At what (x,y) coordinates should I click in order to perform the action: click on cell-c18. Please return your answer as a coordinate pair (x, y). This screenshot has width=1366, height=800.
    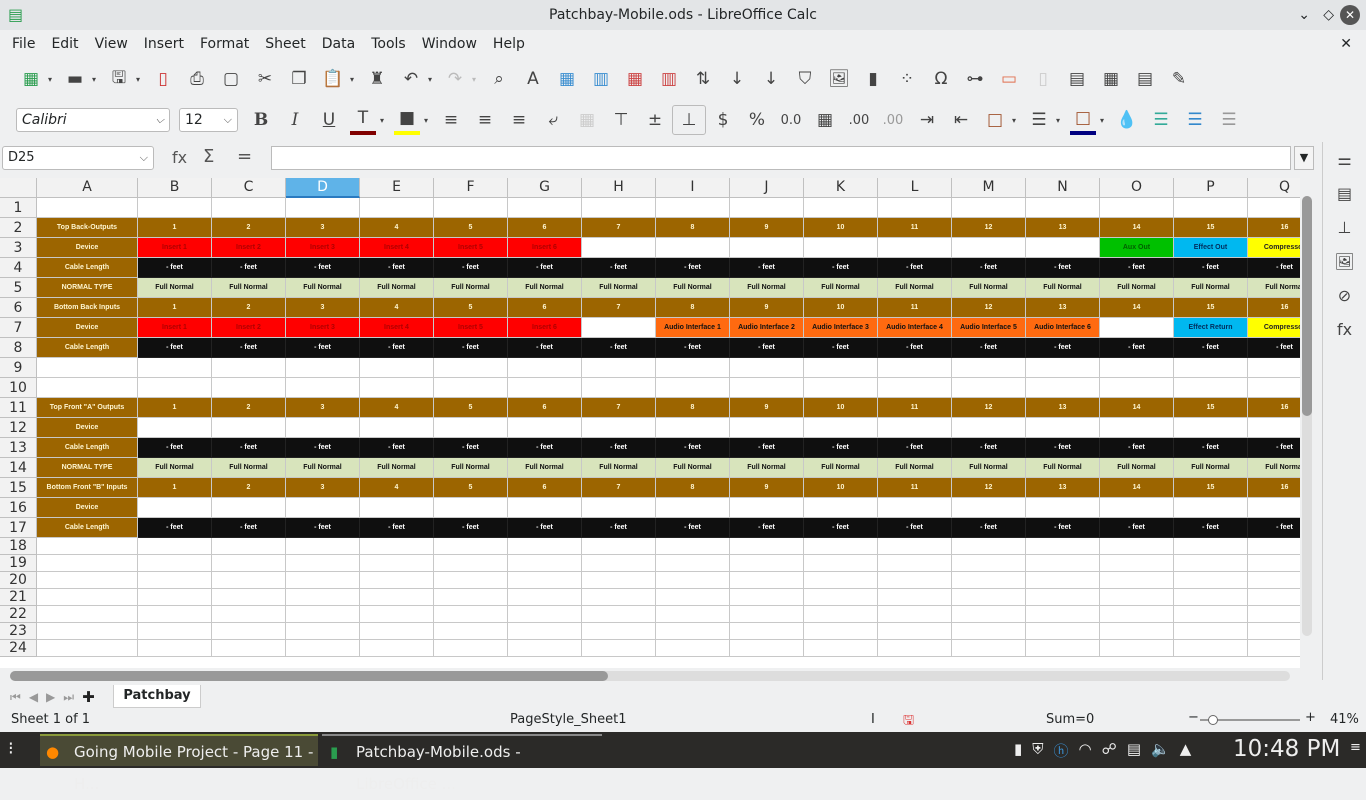
    Looking at the image, I should click on (249, 546).